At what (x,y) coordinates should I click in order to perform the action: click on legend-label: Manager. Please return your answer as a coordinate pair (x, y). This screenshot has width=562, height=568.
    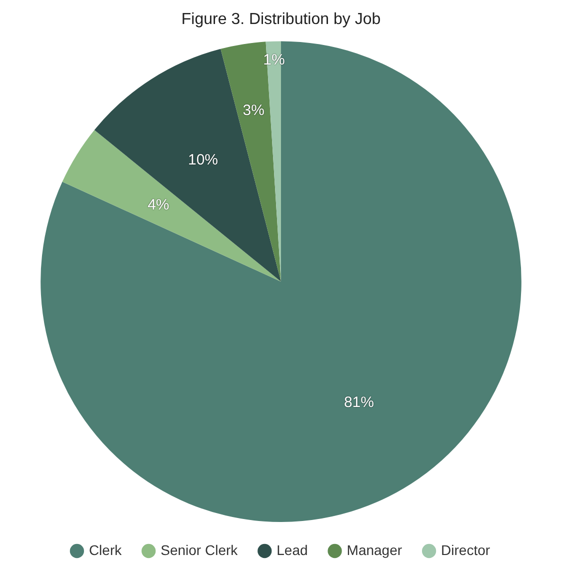
    Looking at the image, I should click on (374, 550).